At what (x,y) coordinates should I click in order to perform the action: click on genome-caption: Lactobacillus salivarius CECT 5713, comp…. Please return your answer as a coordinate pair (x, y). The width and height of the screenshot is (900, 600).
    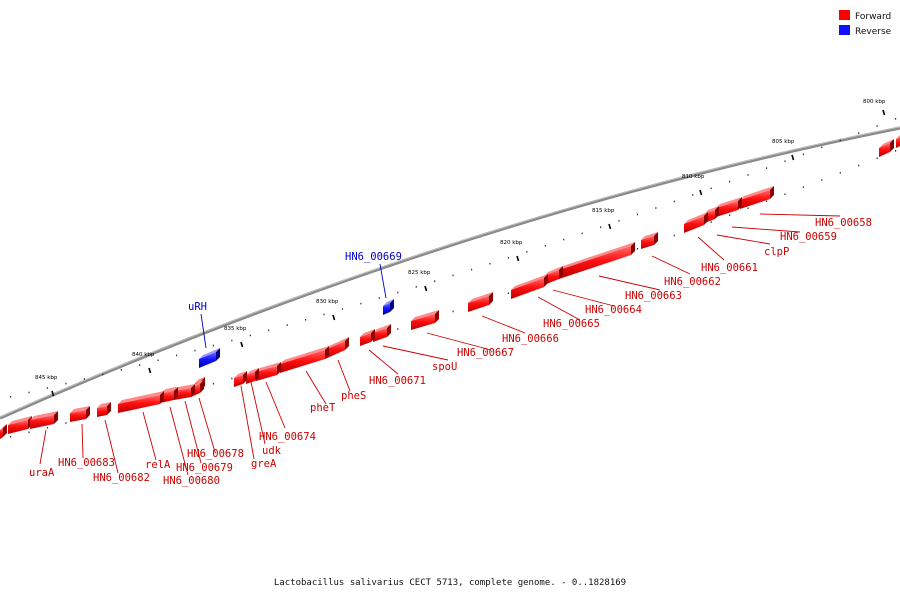
    Looking at the image, I should click on (450, 583).